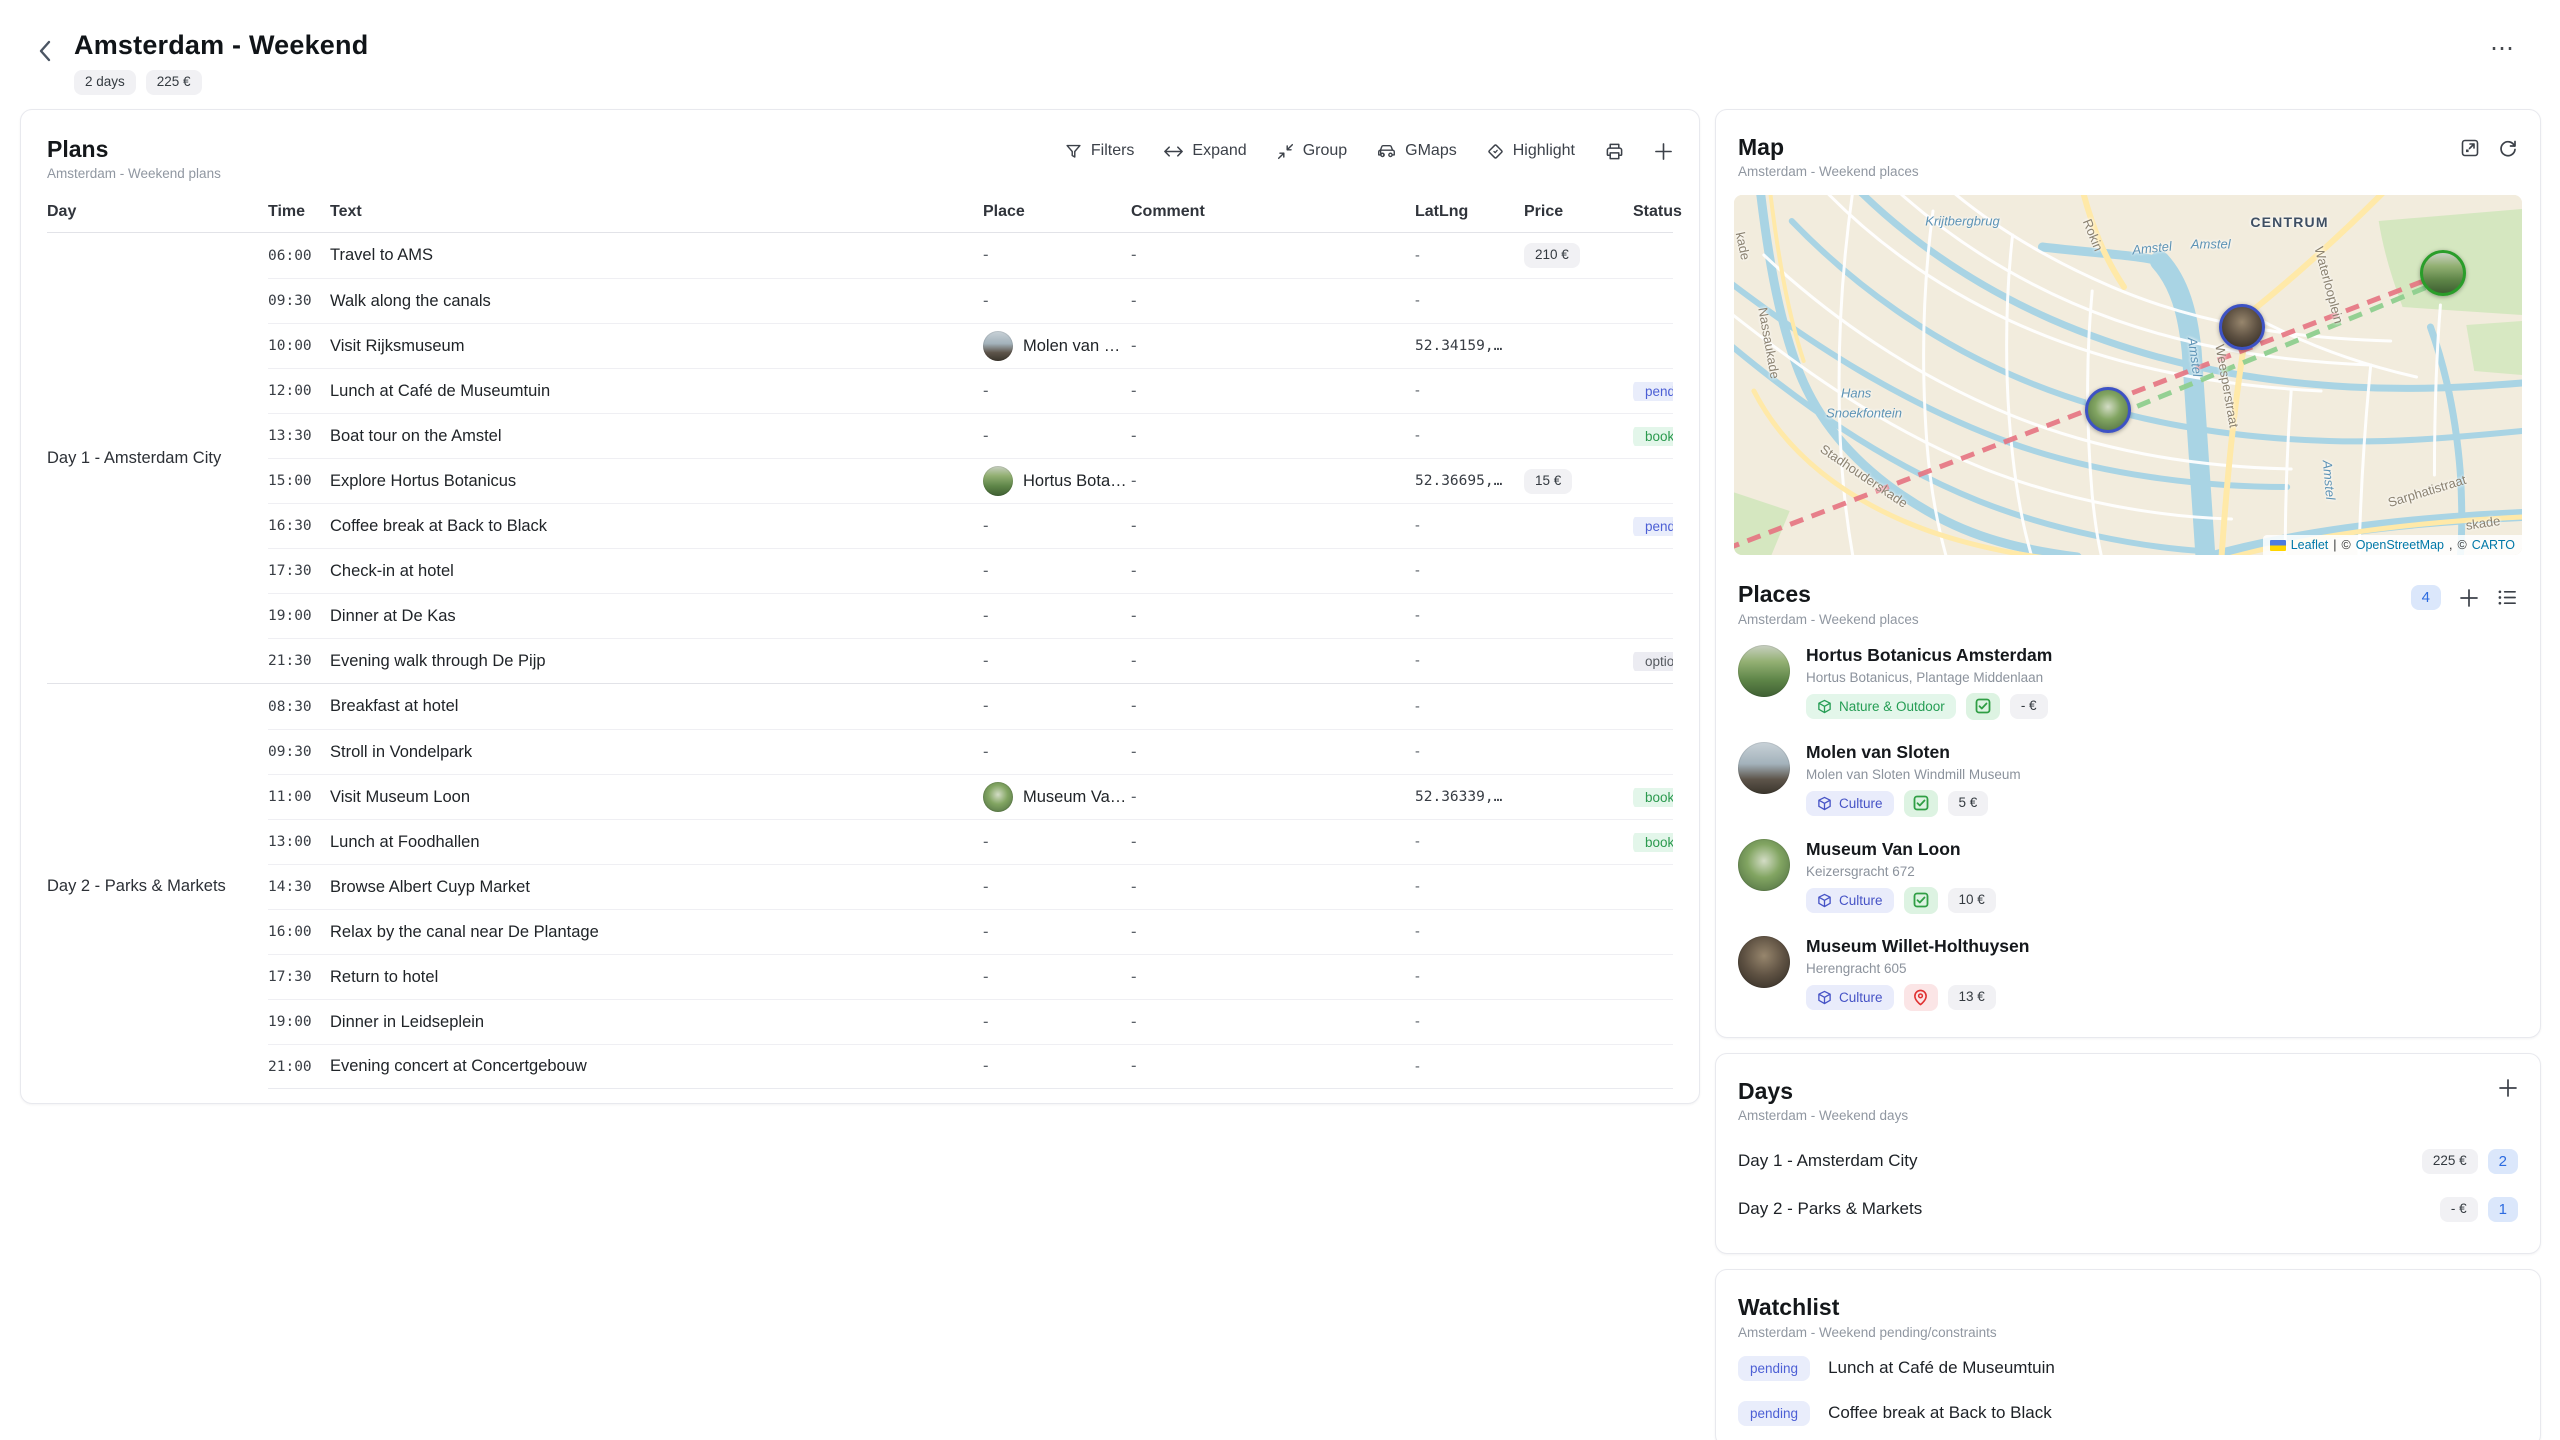  I want to click on carto-link: CARTO, so click(2493, 545).